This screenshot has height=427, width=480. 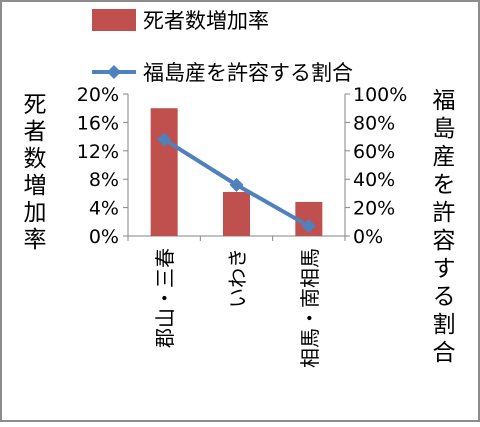 What do you see at coordinates (444, 325) in the screenshot?
I see `y2-axis-title-char: 割` at bounding box center [444, 325].